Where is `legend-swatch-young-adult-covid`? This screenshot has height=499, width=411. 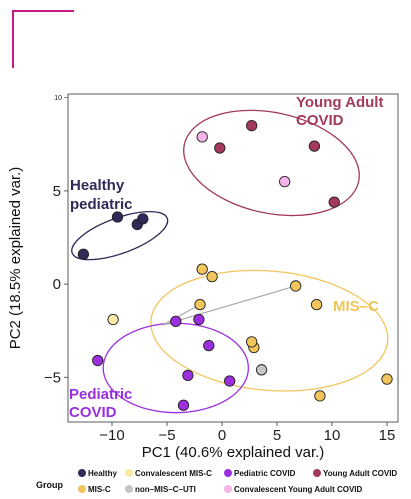
legend-swatch-young-adult-covid is located at coordinates (317, 473).